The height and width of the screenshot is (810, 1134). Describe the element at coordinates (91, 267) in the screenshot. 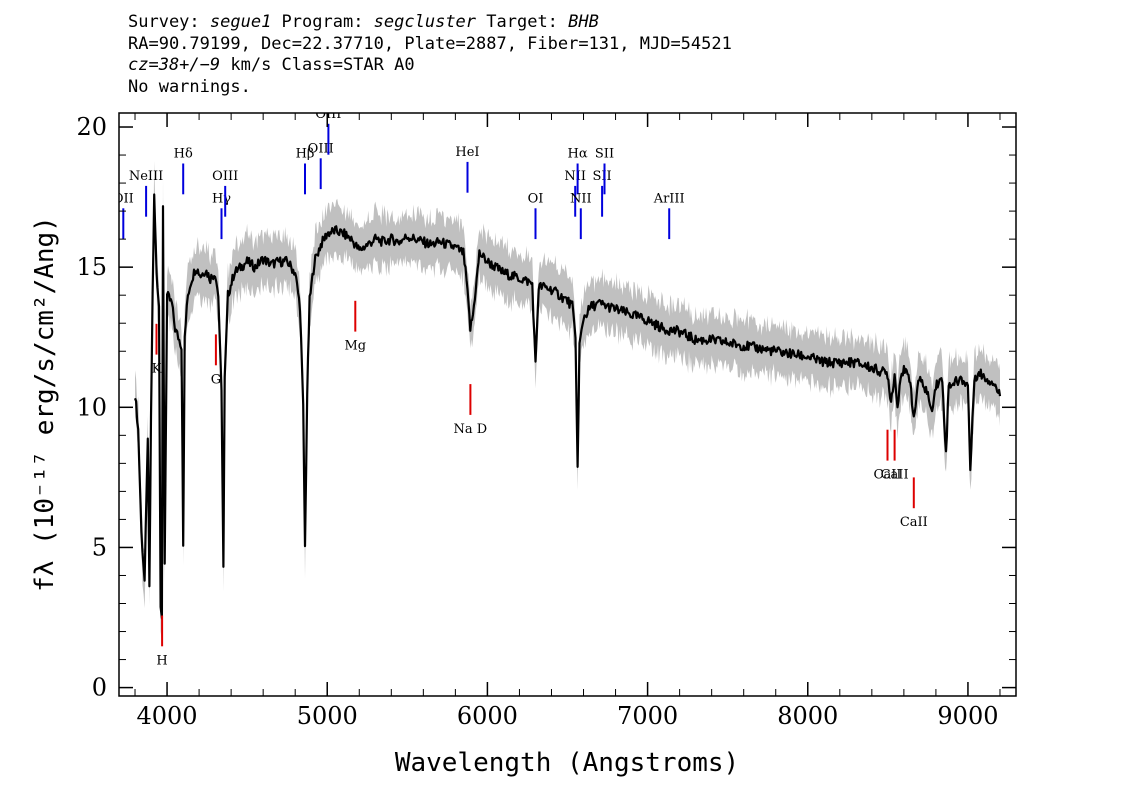

I see `y-tick-label: 15` at that location.